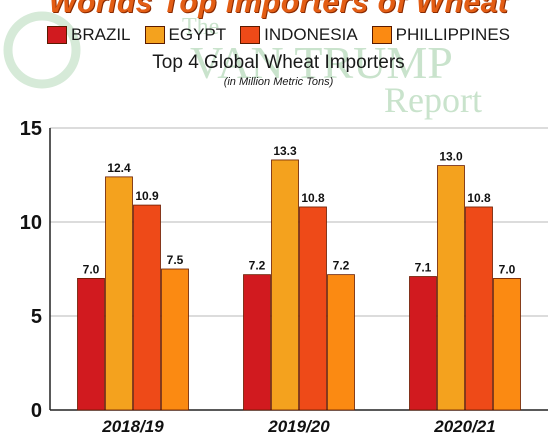 This screenshot has width=557, height=433. What do you see at coordinates (36, 317) in the screenshot?
I see `y-tick-label: 5` at bounding box center [36, 317].